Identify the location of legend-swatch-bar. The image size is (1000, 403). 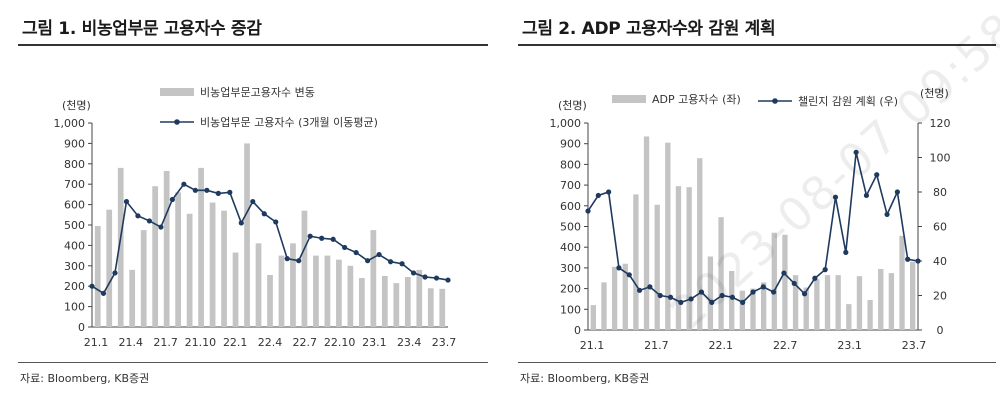
(177, 92).